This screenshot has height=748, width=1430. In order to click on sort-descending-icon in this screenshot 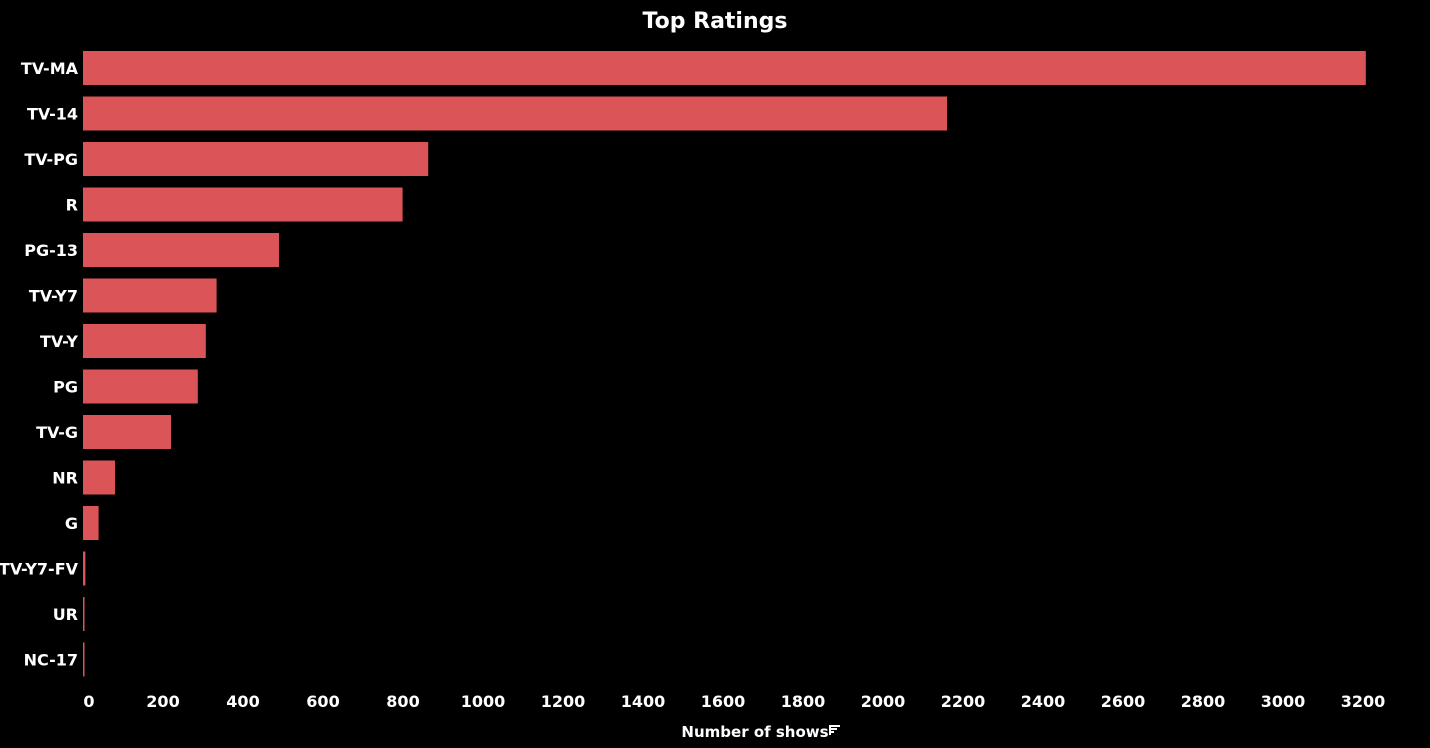, I will do `click(834, 730)`.